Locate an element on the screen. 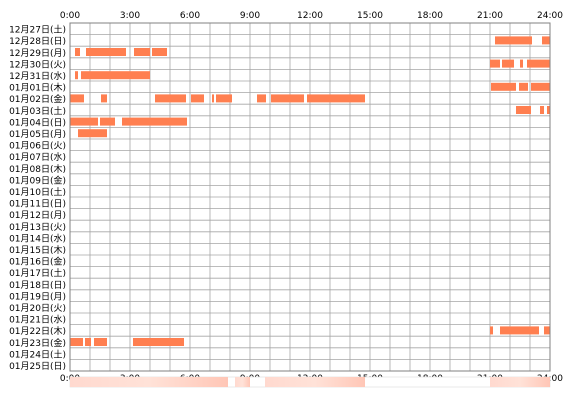  day-label: 01月18日(日) is located at coordinates (37, 285).